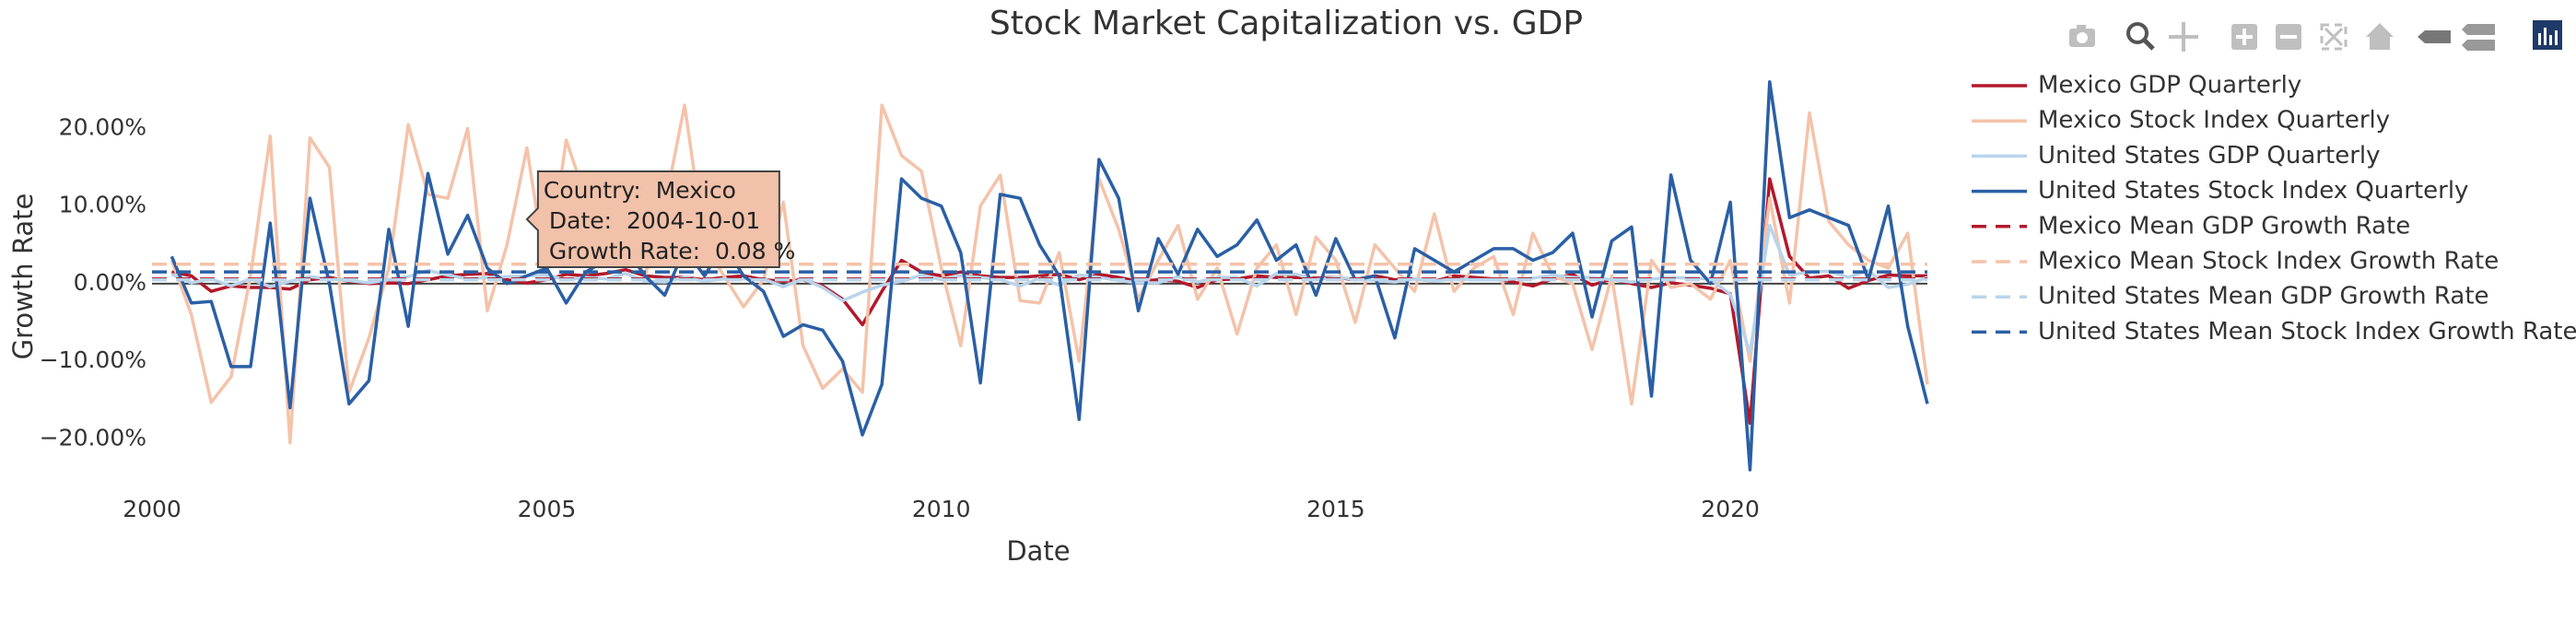  Describe the element at coordinates (102, 205) in the screenshot. I see `y-tick-label: 10.00%` at that location.